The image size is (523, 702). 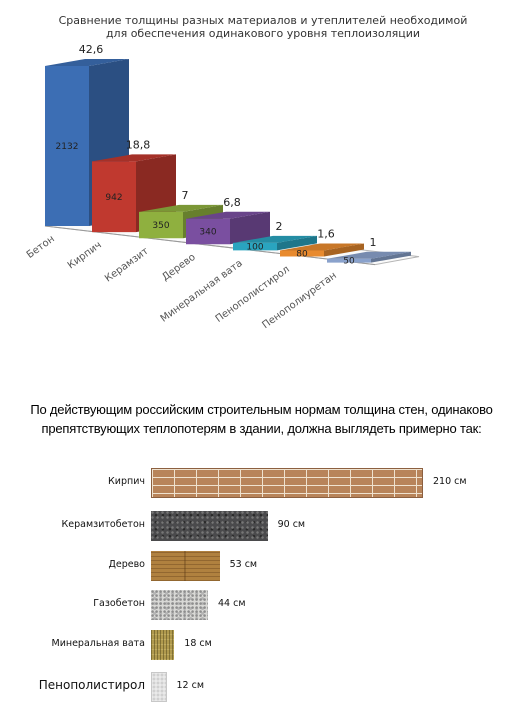 What do you see at coordinates (98, 643) in the screenshot?
I see `wall-label: Минеральная вата` at bounding box center [98, 643].